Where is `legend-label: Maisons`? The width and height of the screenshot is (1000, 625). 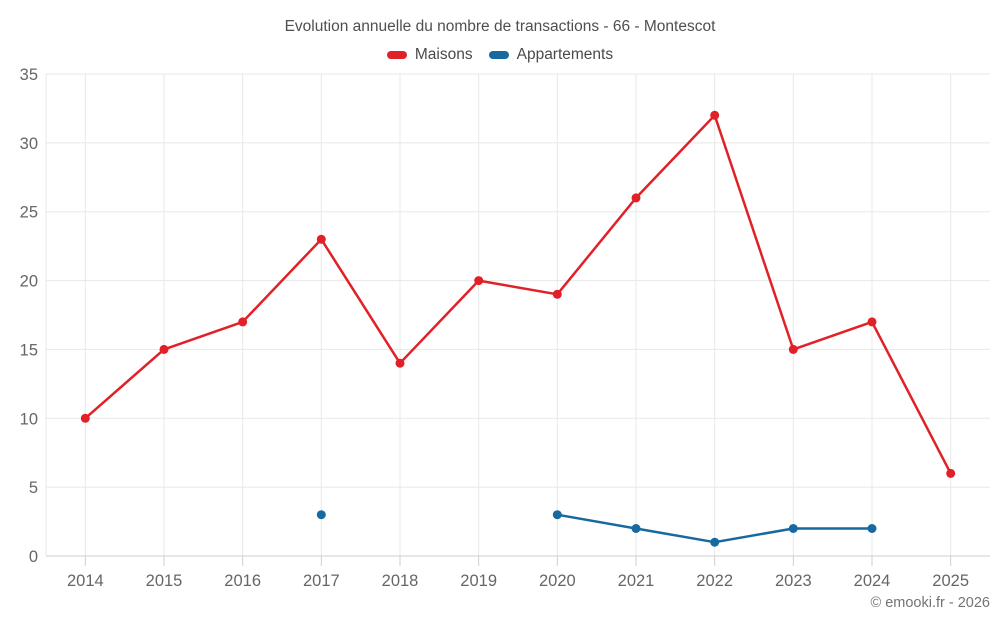
legend-label: Maisons is located at coordinates (443, 54).